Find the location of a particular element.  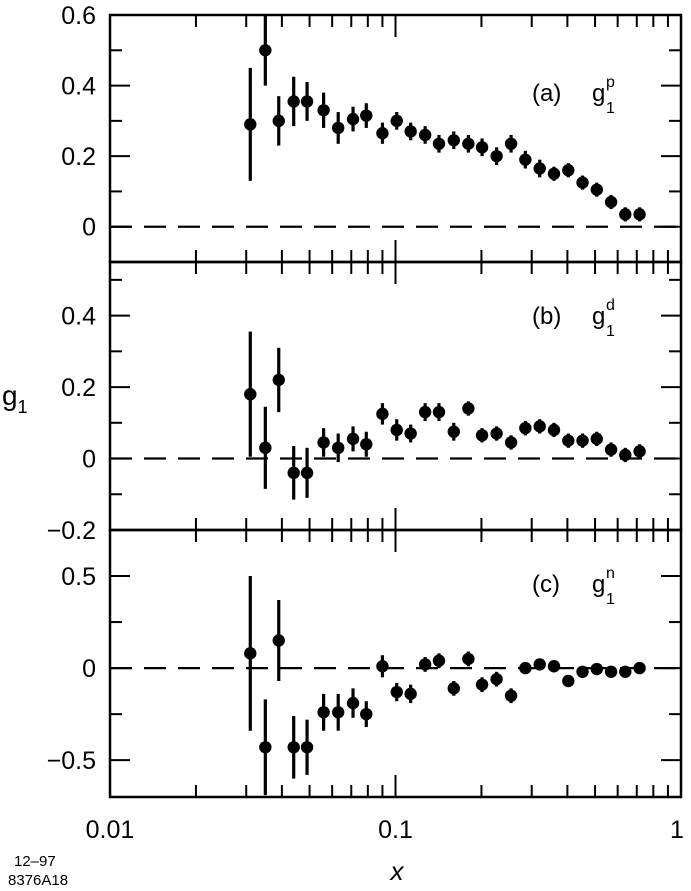

panel-quantity-sup: p is located at coordinates (610, 82).